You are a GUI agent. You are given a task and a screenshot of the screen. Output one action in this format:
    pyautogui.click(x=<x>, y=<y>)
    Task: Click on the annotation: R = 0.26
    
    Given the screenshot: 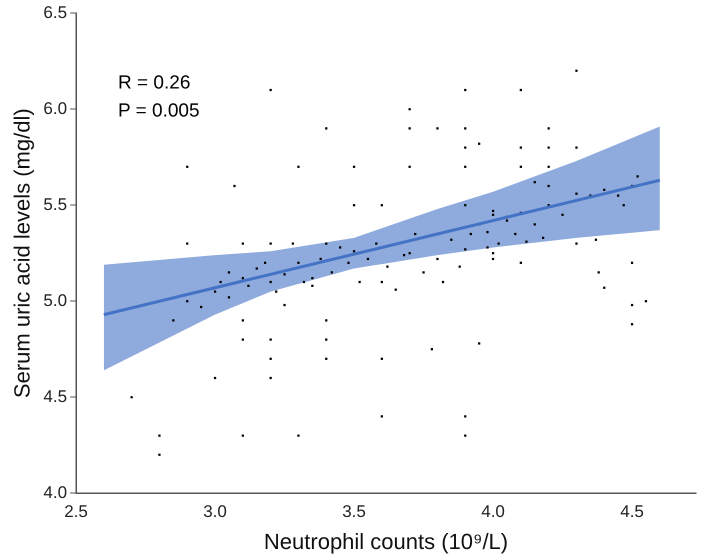 What is the action you would take?
    pyautogui.click(x=154, y=83)
    